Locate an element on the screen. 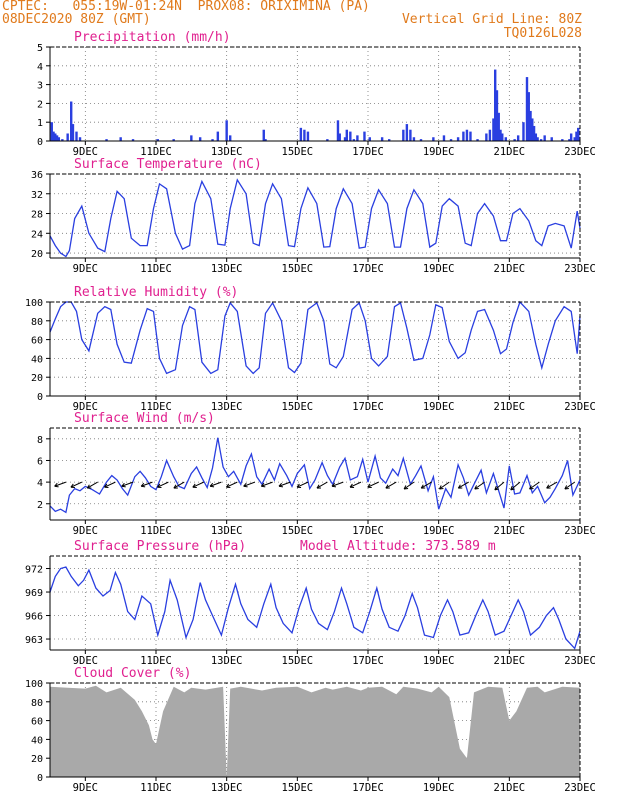 Image resolution: width=618 pixels, height=800 pixels. cloud-ytick-label: 80 is located at coordinates (37, 703).